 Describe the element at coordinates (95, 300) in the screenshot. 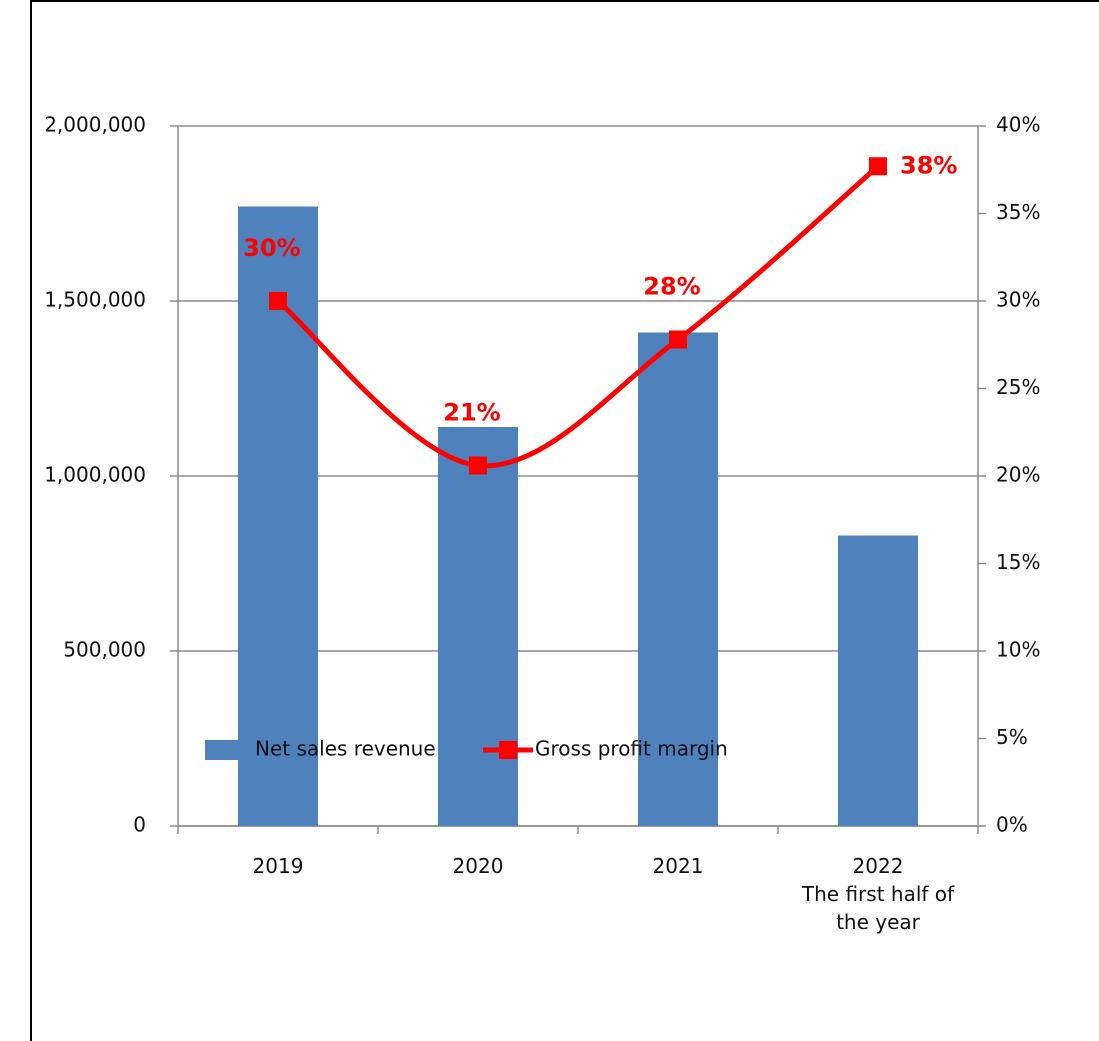

I see `y-tick-label: 1,500,000` at that location.